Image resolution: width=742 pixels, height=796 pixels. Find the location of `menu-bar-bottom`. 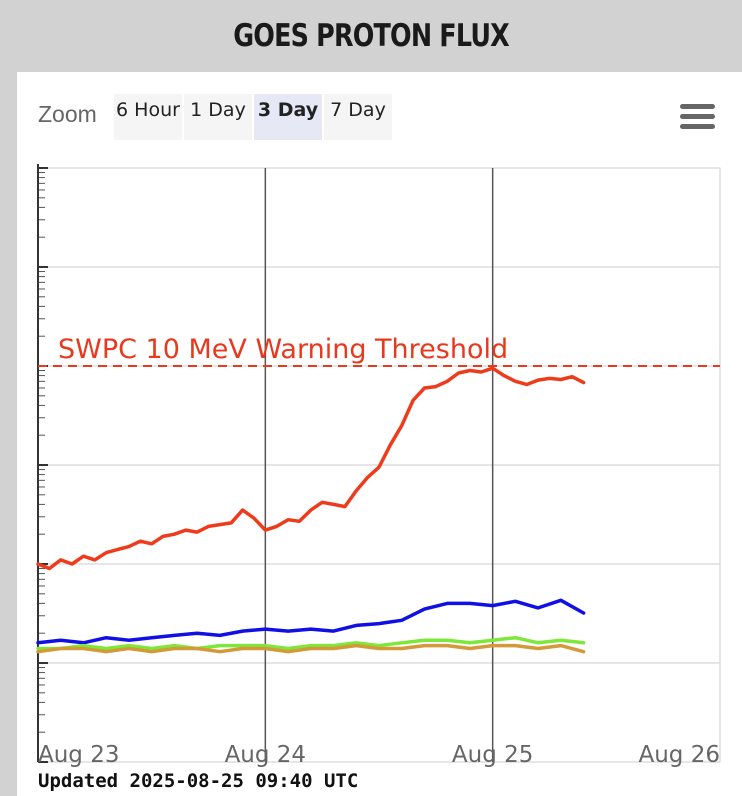

menu-bar-bottom is located at coordinates (697, 126).